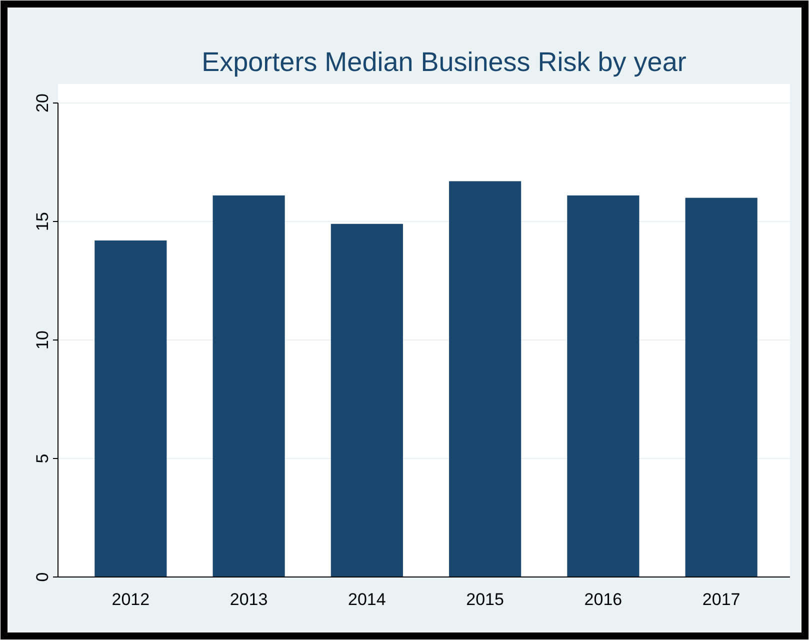 The height and width of the screenshot is (640, 809). What do you see at coordinates (603, 599) in the screenshot?
I see `x-tick-label: 2016` at bounding box center [603, 599].